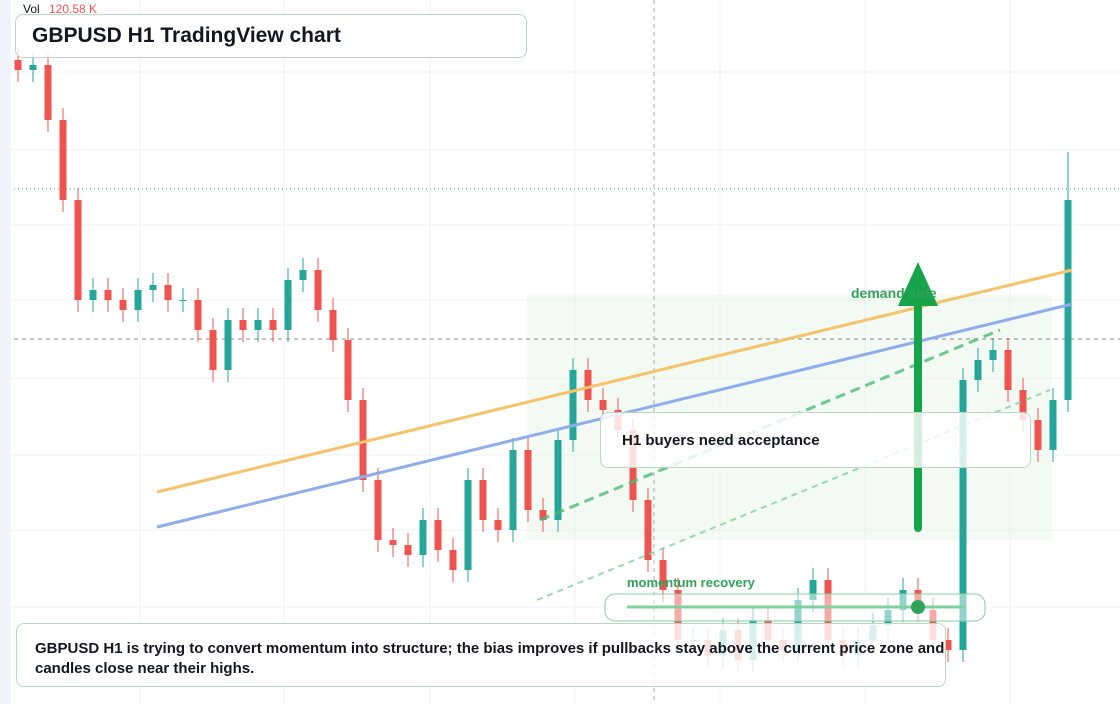 This screenshot has width=1120, height=704. What do you see at coordinates (73, 9) in the screenshot?
I see `volume-value: 120.58 K` at bounding box center [73, 9].